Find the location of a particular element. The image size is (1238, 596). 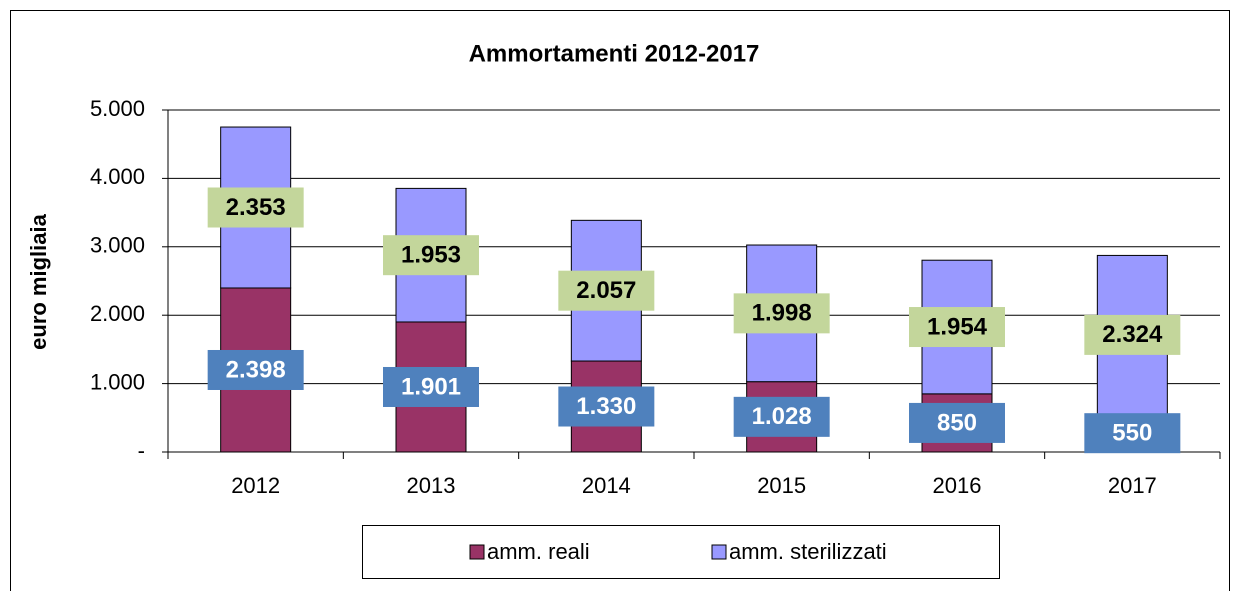

y-tick-label: 5.000 is located at coordinates (117, 108).